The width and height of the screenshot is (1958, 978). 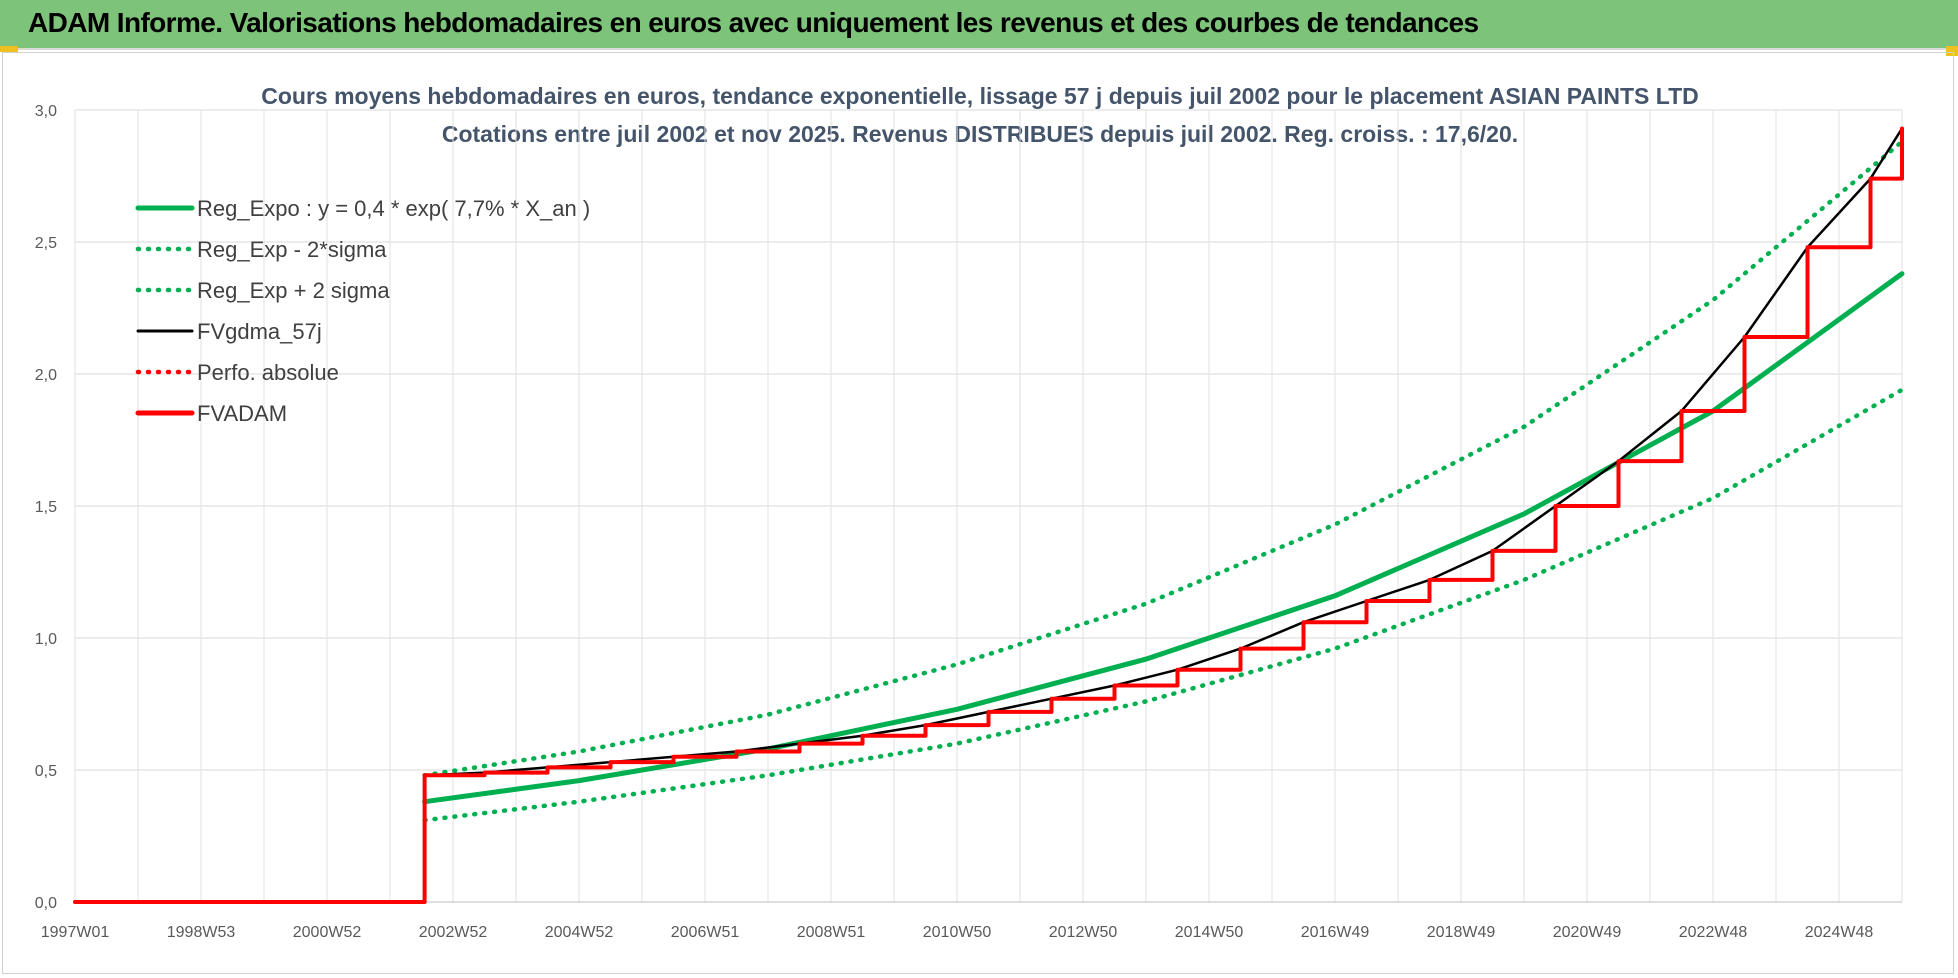 I want to click on y-tick-label: 0,5, so click(x=46, y=771).